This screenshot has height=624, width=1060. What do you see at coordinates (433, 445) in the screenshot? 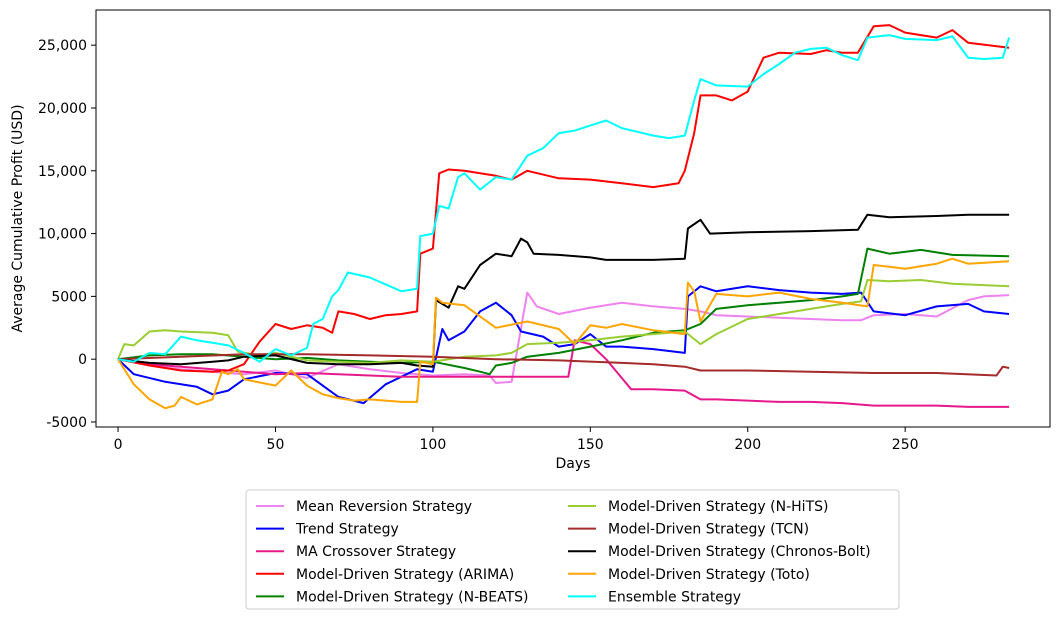
I see `x-tick-label: 100` at bounding box center [433, 445].